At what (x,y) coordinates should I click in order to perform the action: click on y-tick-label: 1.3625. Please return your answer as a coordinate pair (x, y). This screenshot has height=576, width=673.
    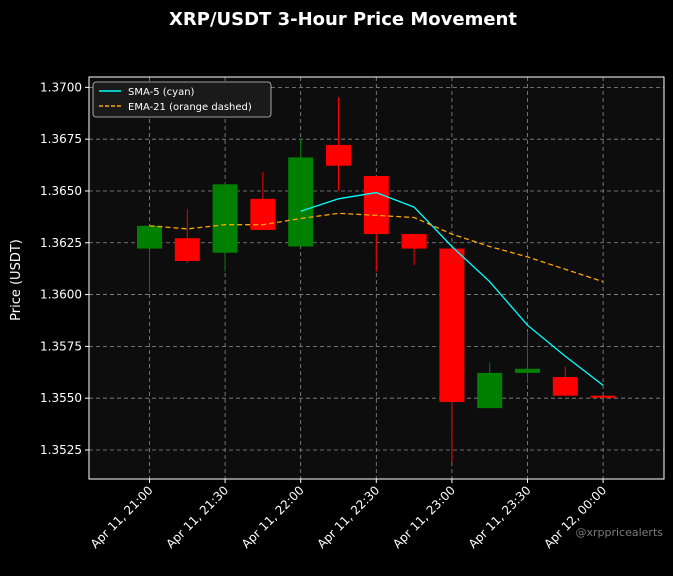
    Looking at the image, I should click on (61, 243).